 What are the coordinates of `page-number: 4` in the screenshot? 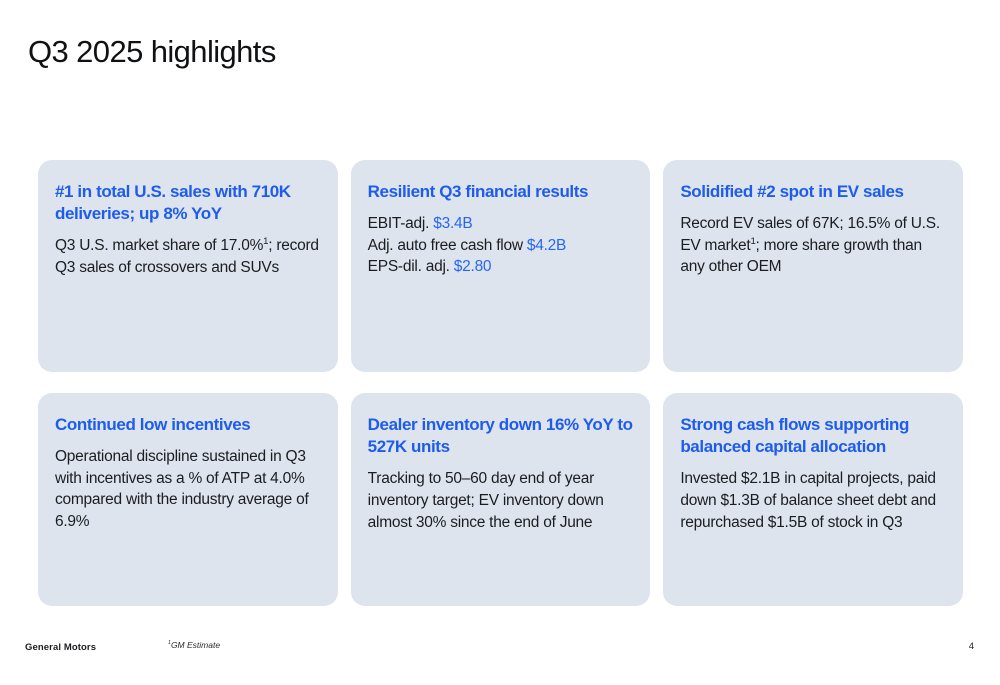 It's located at (971, 646).